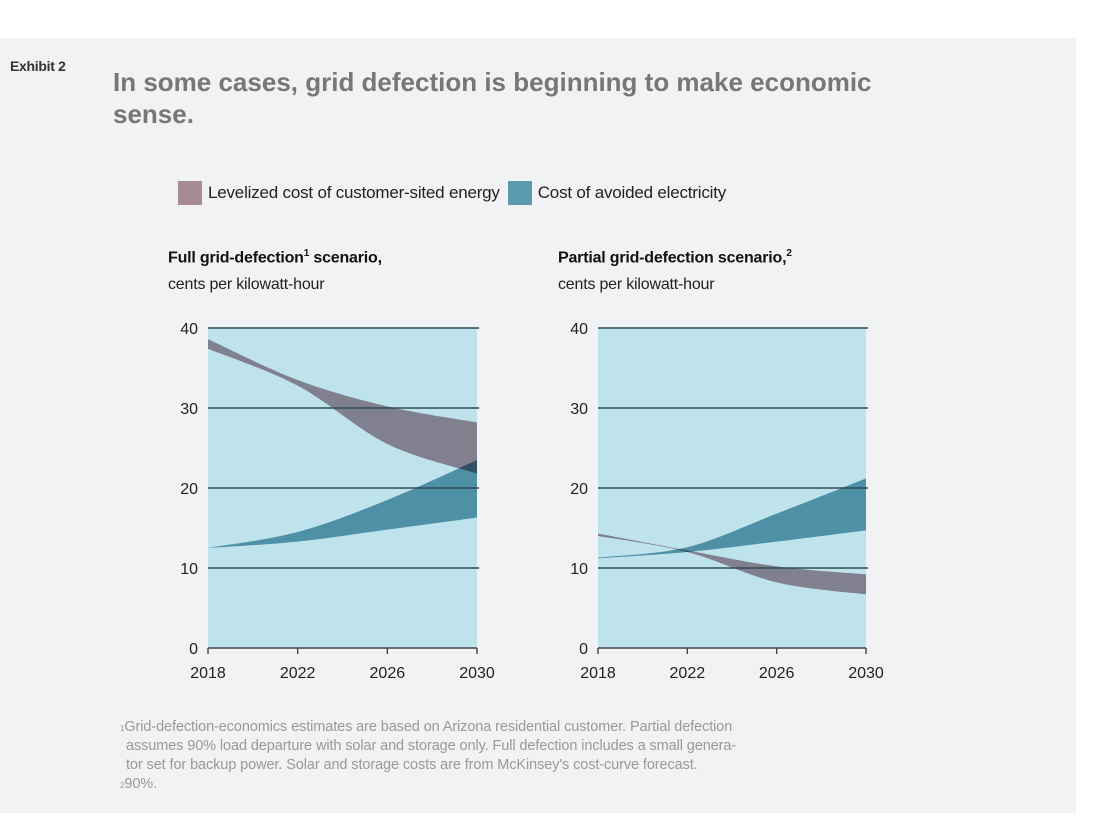 Image resolution: width=1102 pixels, height=832 pixels. Describe the element at coordinates (672, 258) in the screenshot. I see `chart-2-title-text: Partial grid-defection scenario,` at that location.